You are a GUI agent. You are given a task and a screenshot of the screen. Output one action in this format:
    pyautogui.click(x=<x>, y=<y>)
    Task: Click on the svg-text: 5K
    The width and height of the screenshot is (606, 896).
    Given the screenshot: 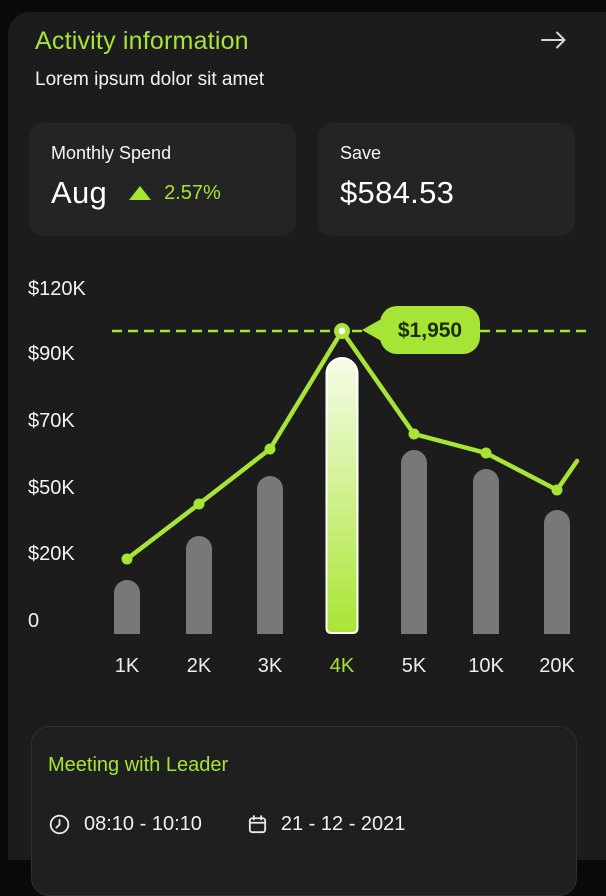 What is the action you would take?
    pyautogui.click(x=414, y=666)
    